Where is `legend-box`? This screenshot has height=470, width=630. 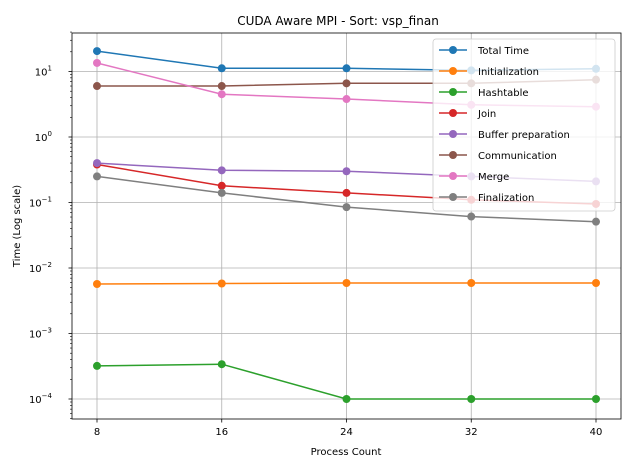 legend-box is located at coordinates (524, 125).